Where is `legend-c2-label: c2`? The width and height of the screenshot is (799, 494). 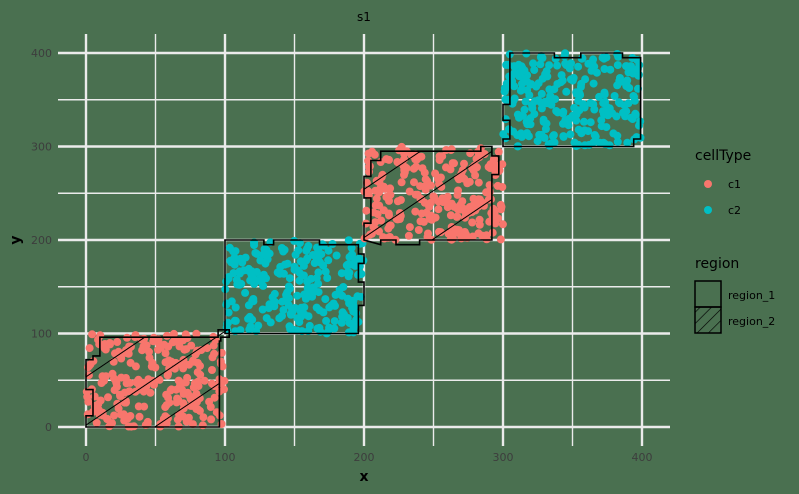 legend-c2-label: c2 is located at coordinates (734, 210).